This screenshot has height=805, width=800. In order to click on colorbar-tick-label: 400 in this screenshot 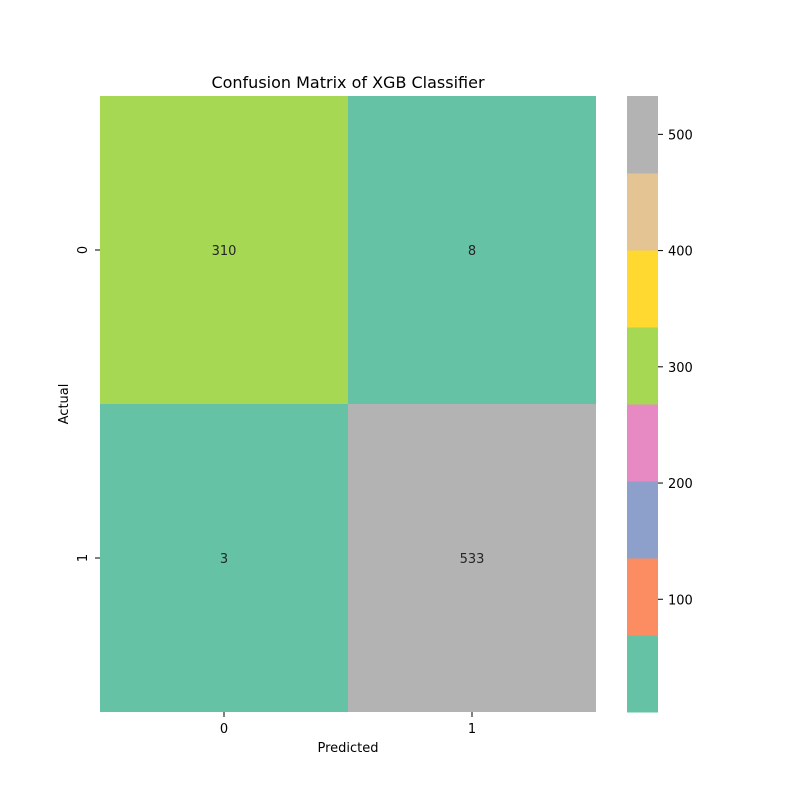, I will do `click(680, 252)`.